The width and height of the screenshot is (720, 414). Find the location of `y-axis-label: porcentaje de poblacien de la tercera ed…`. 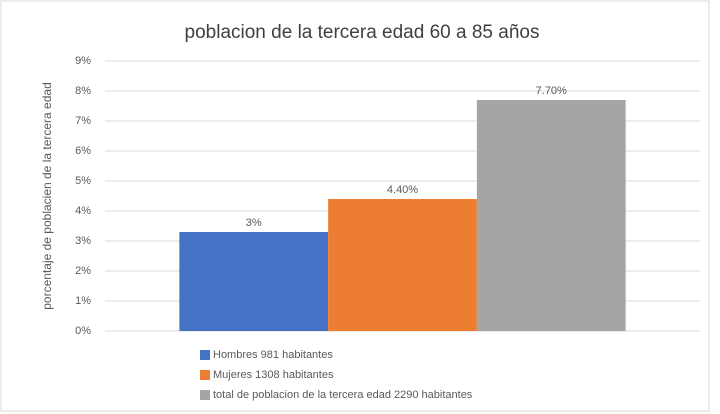

y-axis-label: porcentaje de poblacien de la tercera ed… is located at coordinates (47, 196).